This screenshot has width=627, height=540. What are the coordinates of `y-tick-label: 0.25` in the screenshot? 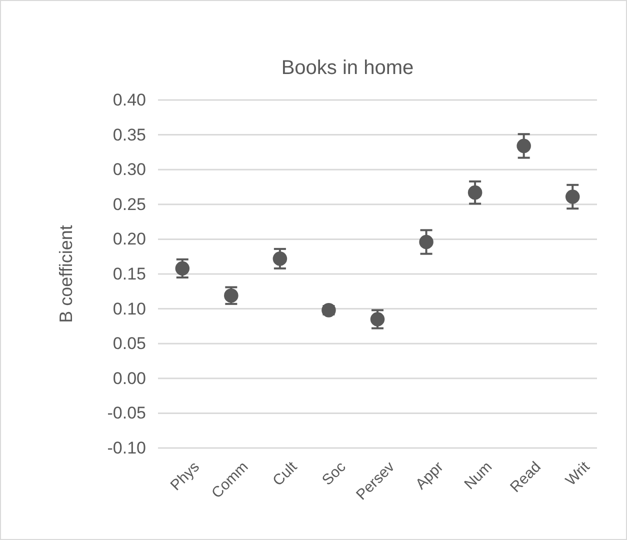 It's located at (129, 204).